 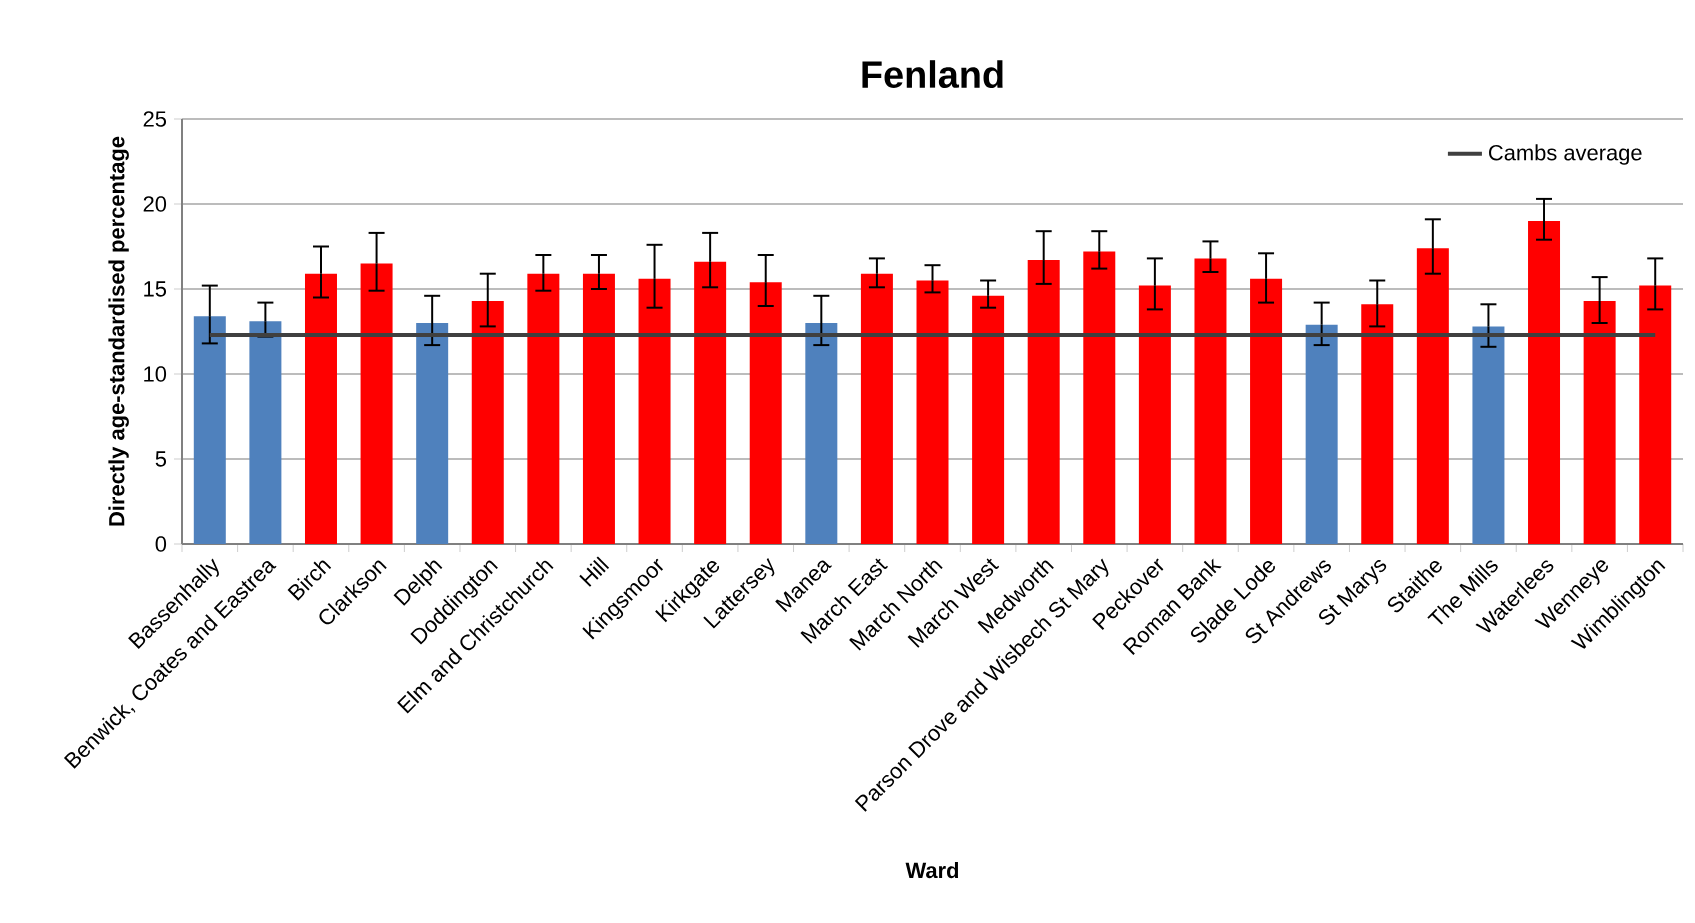 I want to click on y-tick-label: 20, so click(x=155, y=204).